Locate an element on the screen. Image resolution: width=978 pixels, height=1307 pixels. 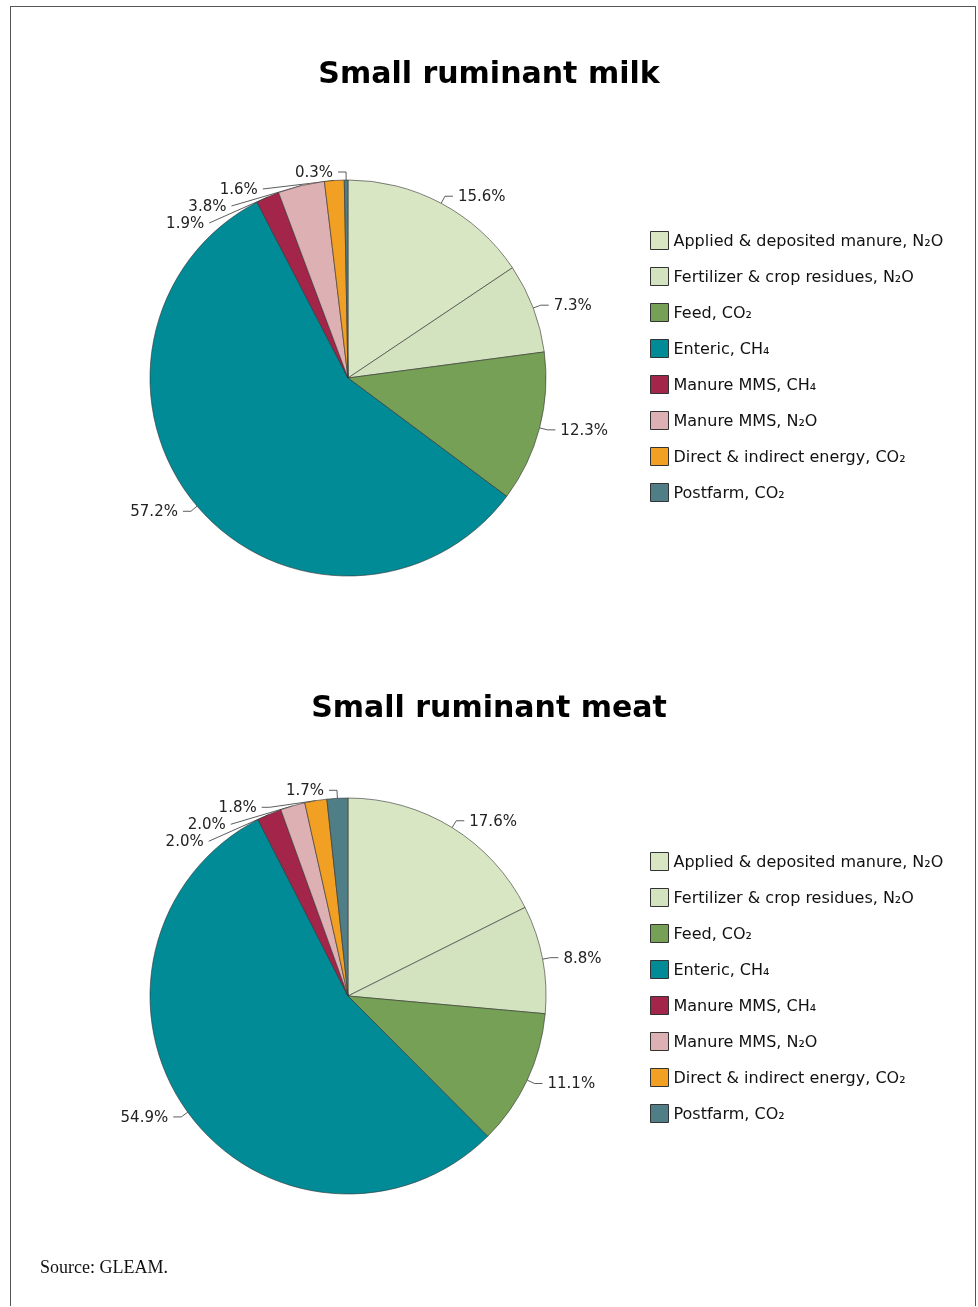
data-label: 17.6% is located at coordinates (493, 820).